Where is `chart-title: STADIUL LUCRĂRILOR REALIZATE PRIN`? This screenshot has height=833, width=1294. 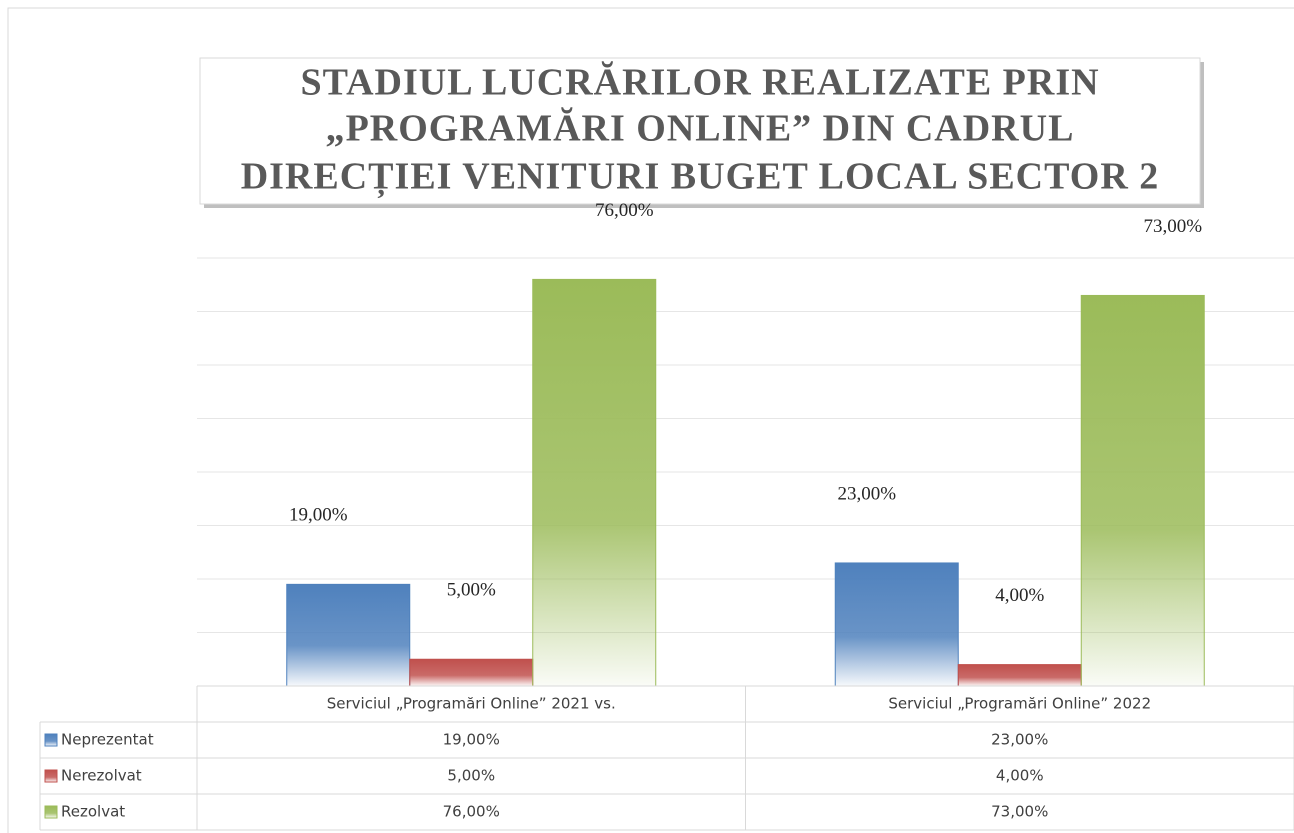
chart-title: STADIUL LUCRĂRILOR REALIZATE PRIN is located at coordinates (699, 83).